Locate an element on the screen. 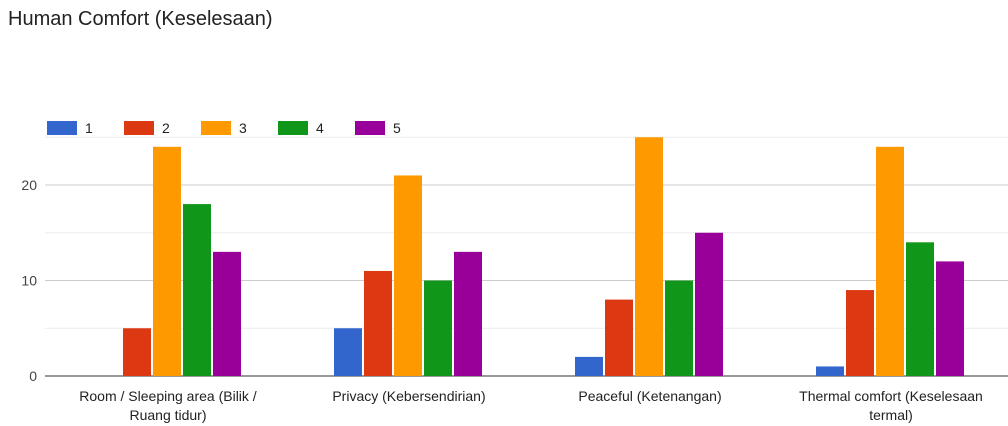  y-tick-label: 0 is located at coordinates (33, 376).